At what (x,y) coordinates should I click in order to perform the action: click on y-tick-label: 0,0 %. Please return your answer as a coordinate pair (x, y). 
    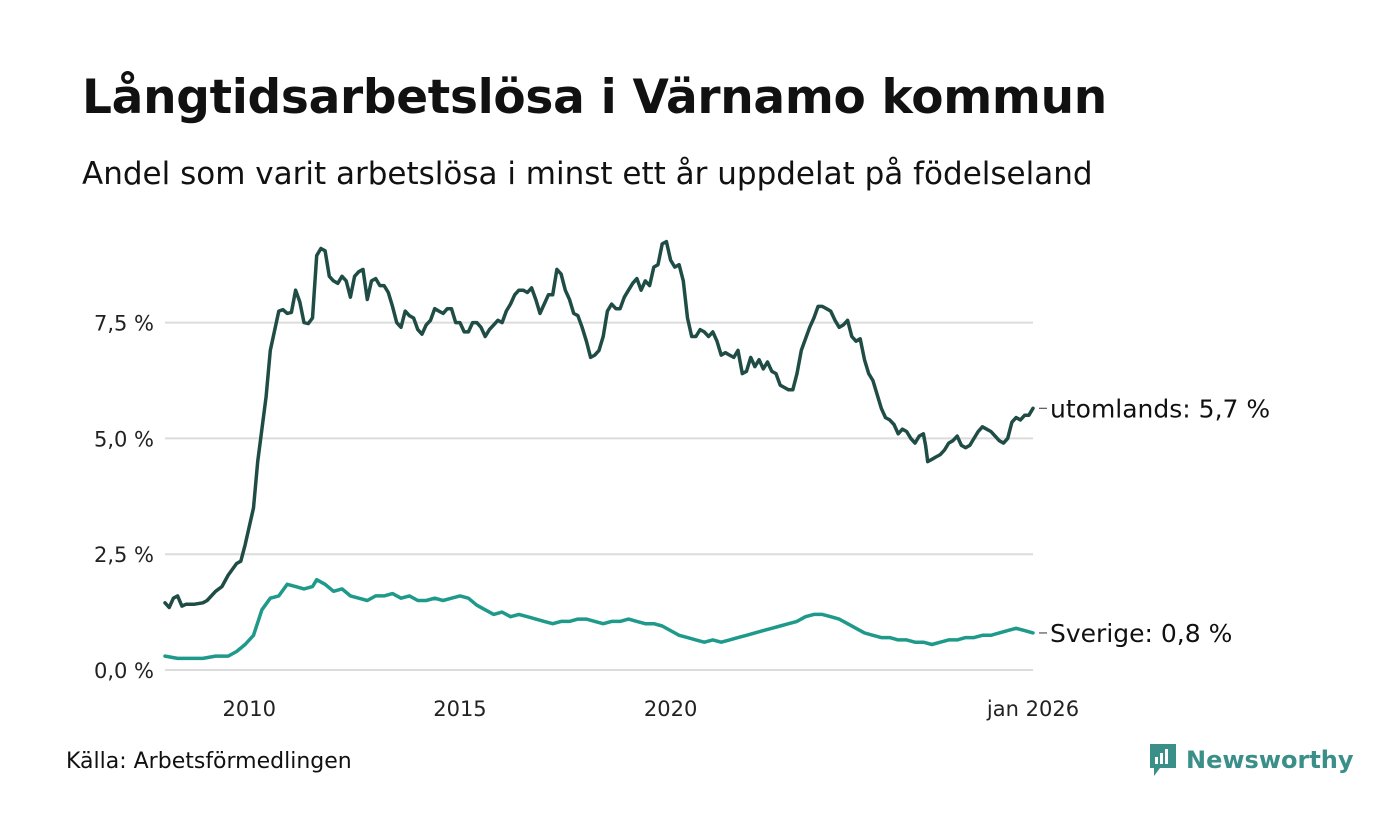
    Looking at the image, I should click on (124, 671).